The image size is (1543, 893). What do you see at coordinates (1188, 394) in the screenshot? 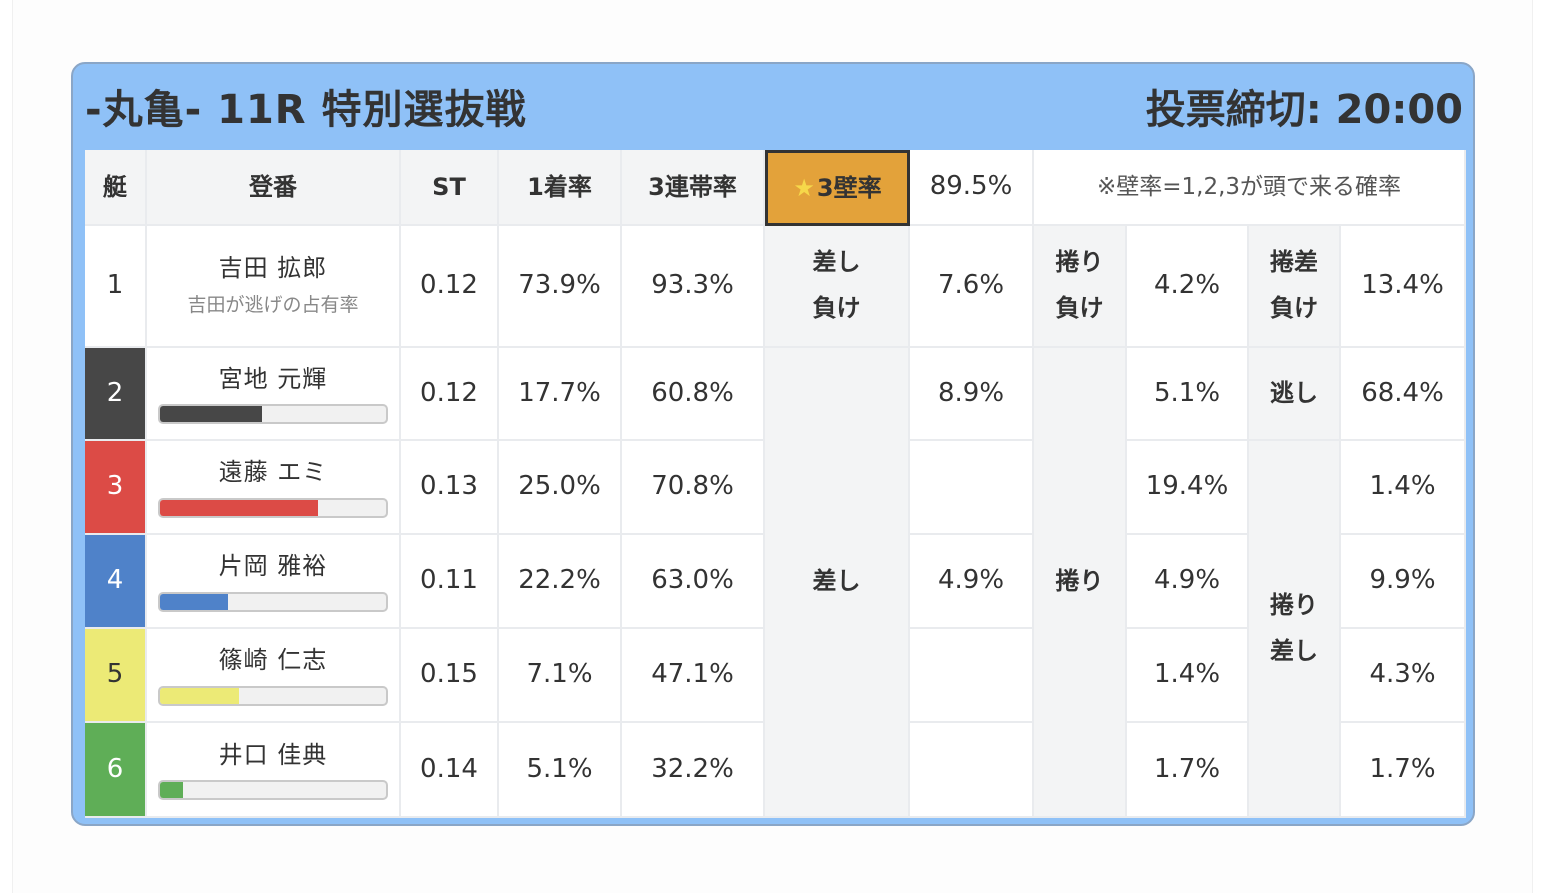
I see `pattern-value-makuri: 5.1%` at bounding box center [1188, 394].